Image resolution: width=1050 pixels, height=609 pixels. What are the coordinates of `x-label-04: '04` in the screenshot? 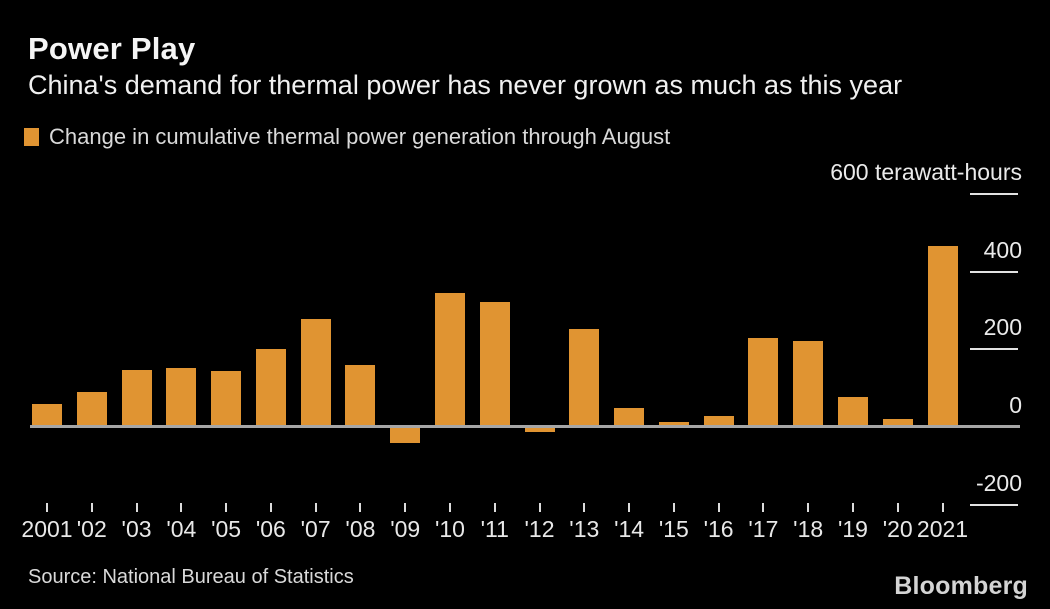 It's located at (181, 529).